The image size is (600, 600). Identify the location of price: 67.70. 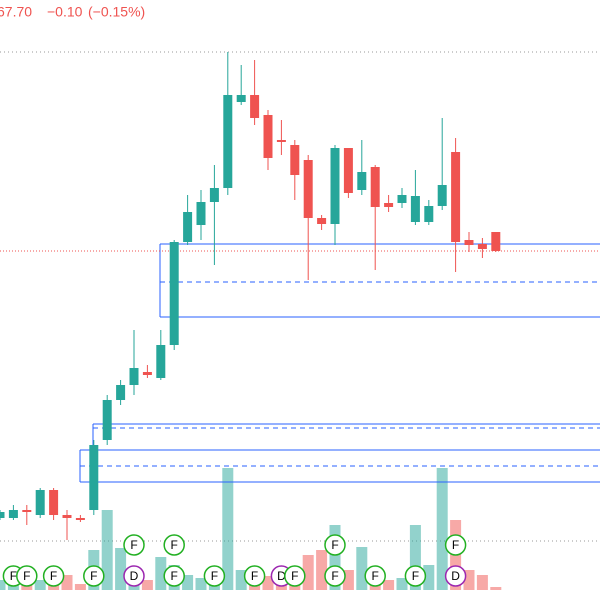
(16, 12).